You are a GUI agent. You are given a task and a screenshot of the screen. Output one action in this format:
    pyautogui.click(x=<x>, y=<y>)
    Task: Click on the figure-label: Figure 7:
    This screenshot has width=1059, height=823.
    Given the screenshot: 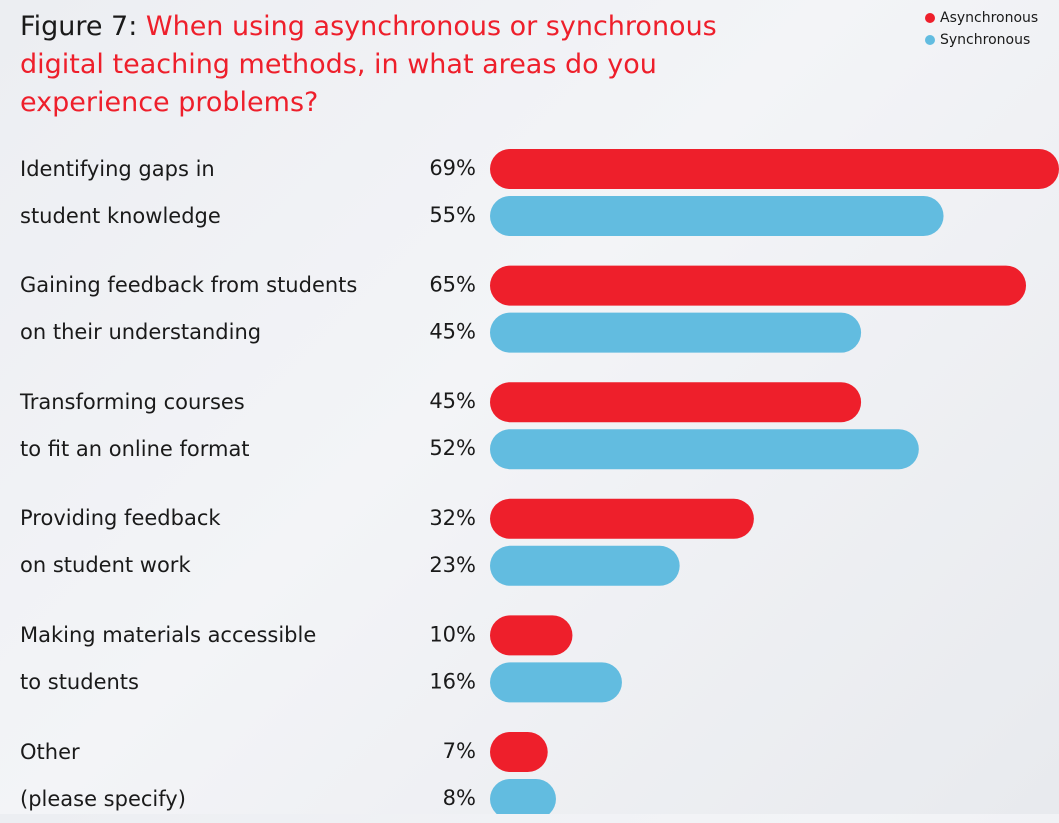 What is the action you would take?
    pyautogui.click(x=79, y=26)
    